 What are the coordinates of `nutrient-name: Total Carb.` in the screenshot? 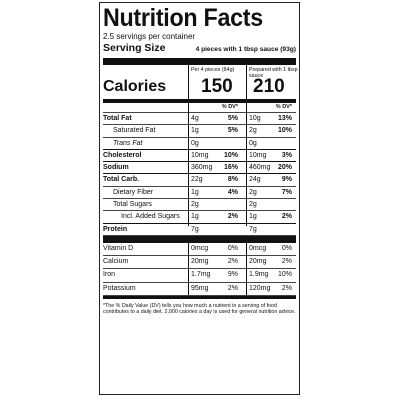 It's located at (121, 180).